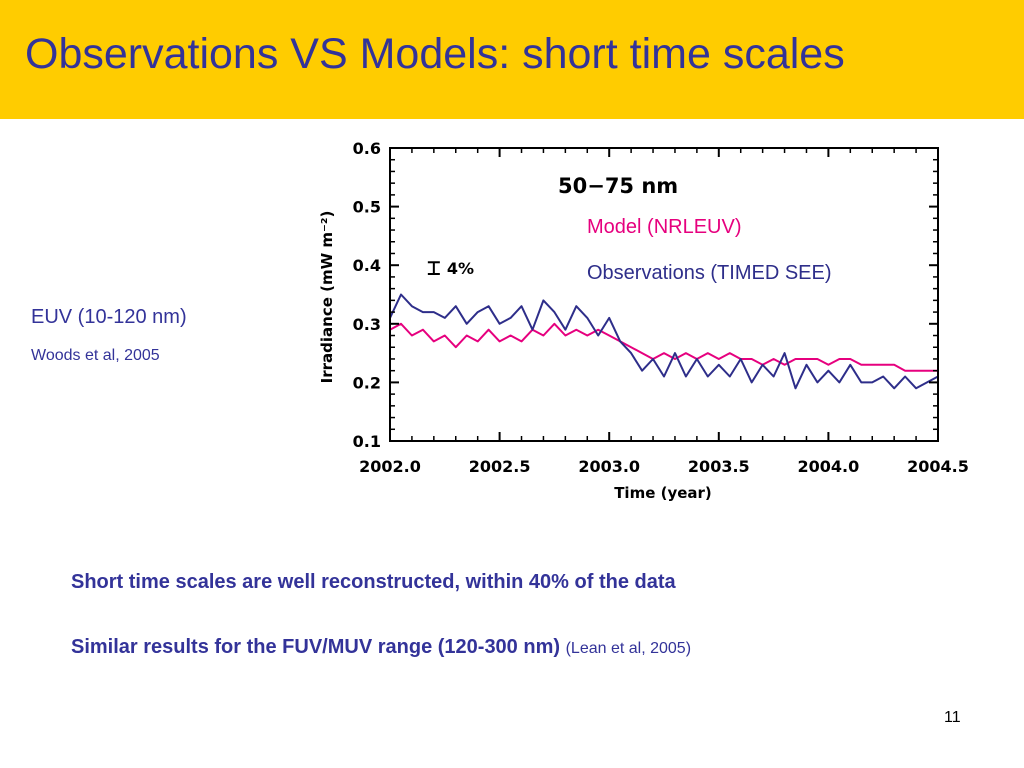  I want to click on x-tick-label: 2003.0, so click(609, 466).